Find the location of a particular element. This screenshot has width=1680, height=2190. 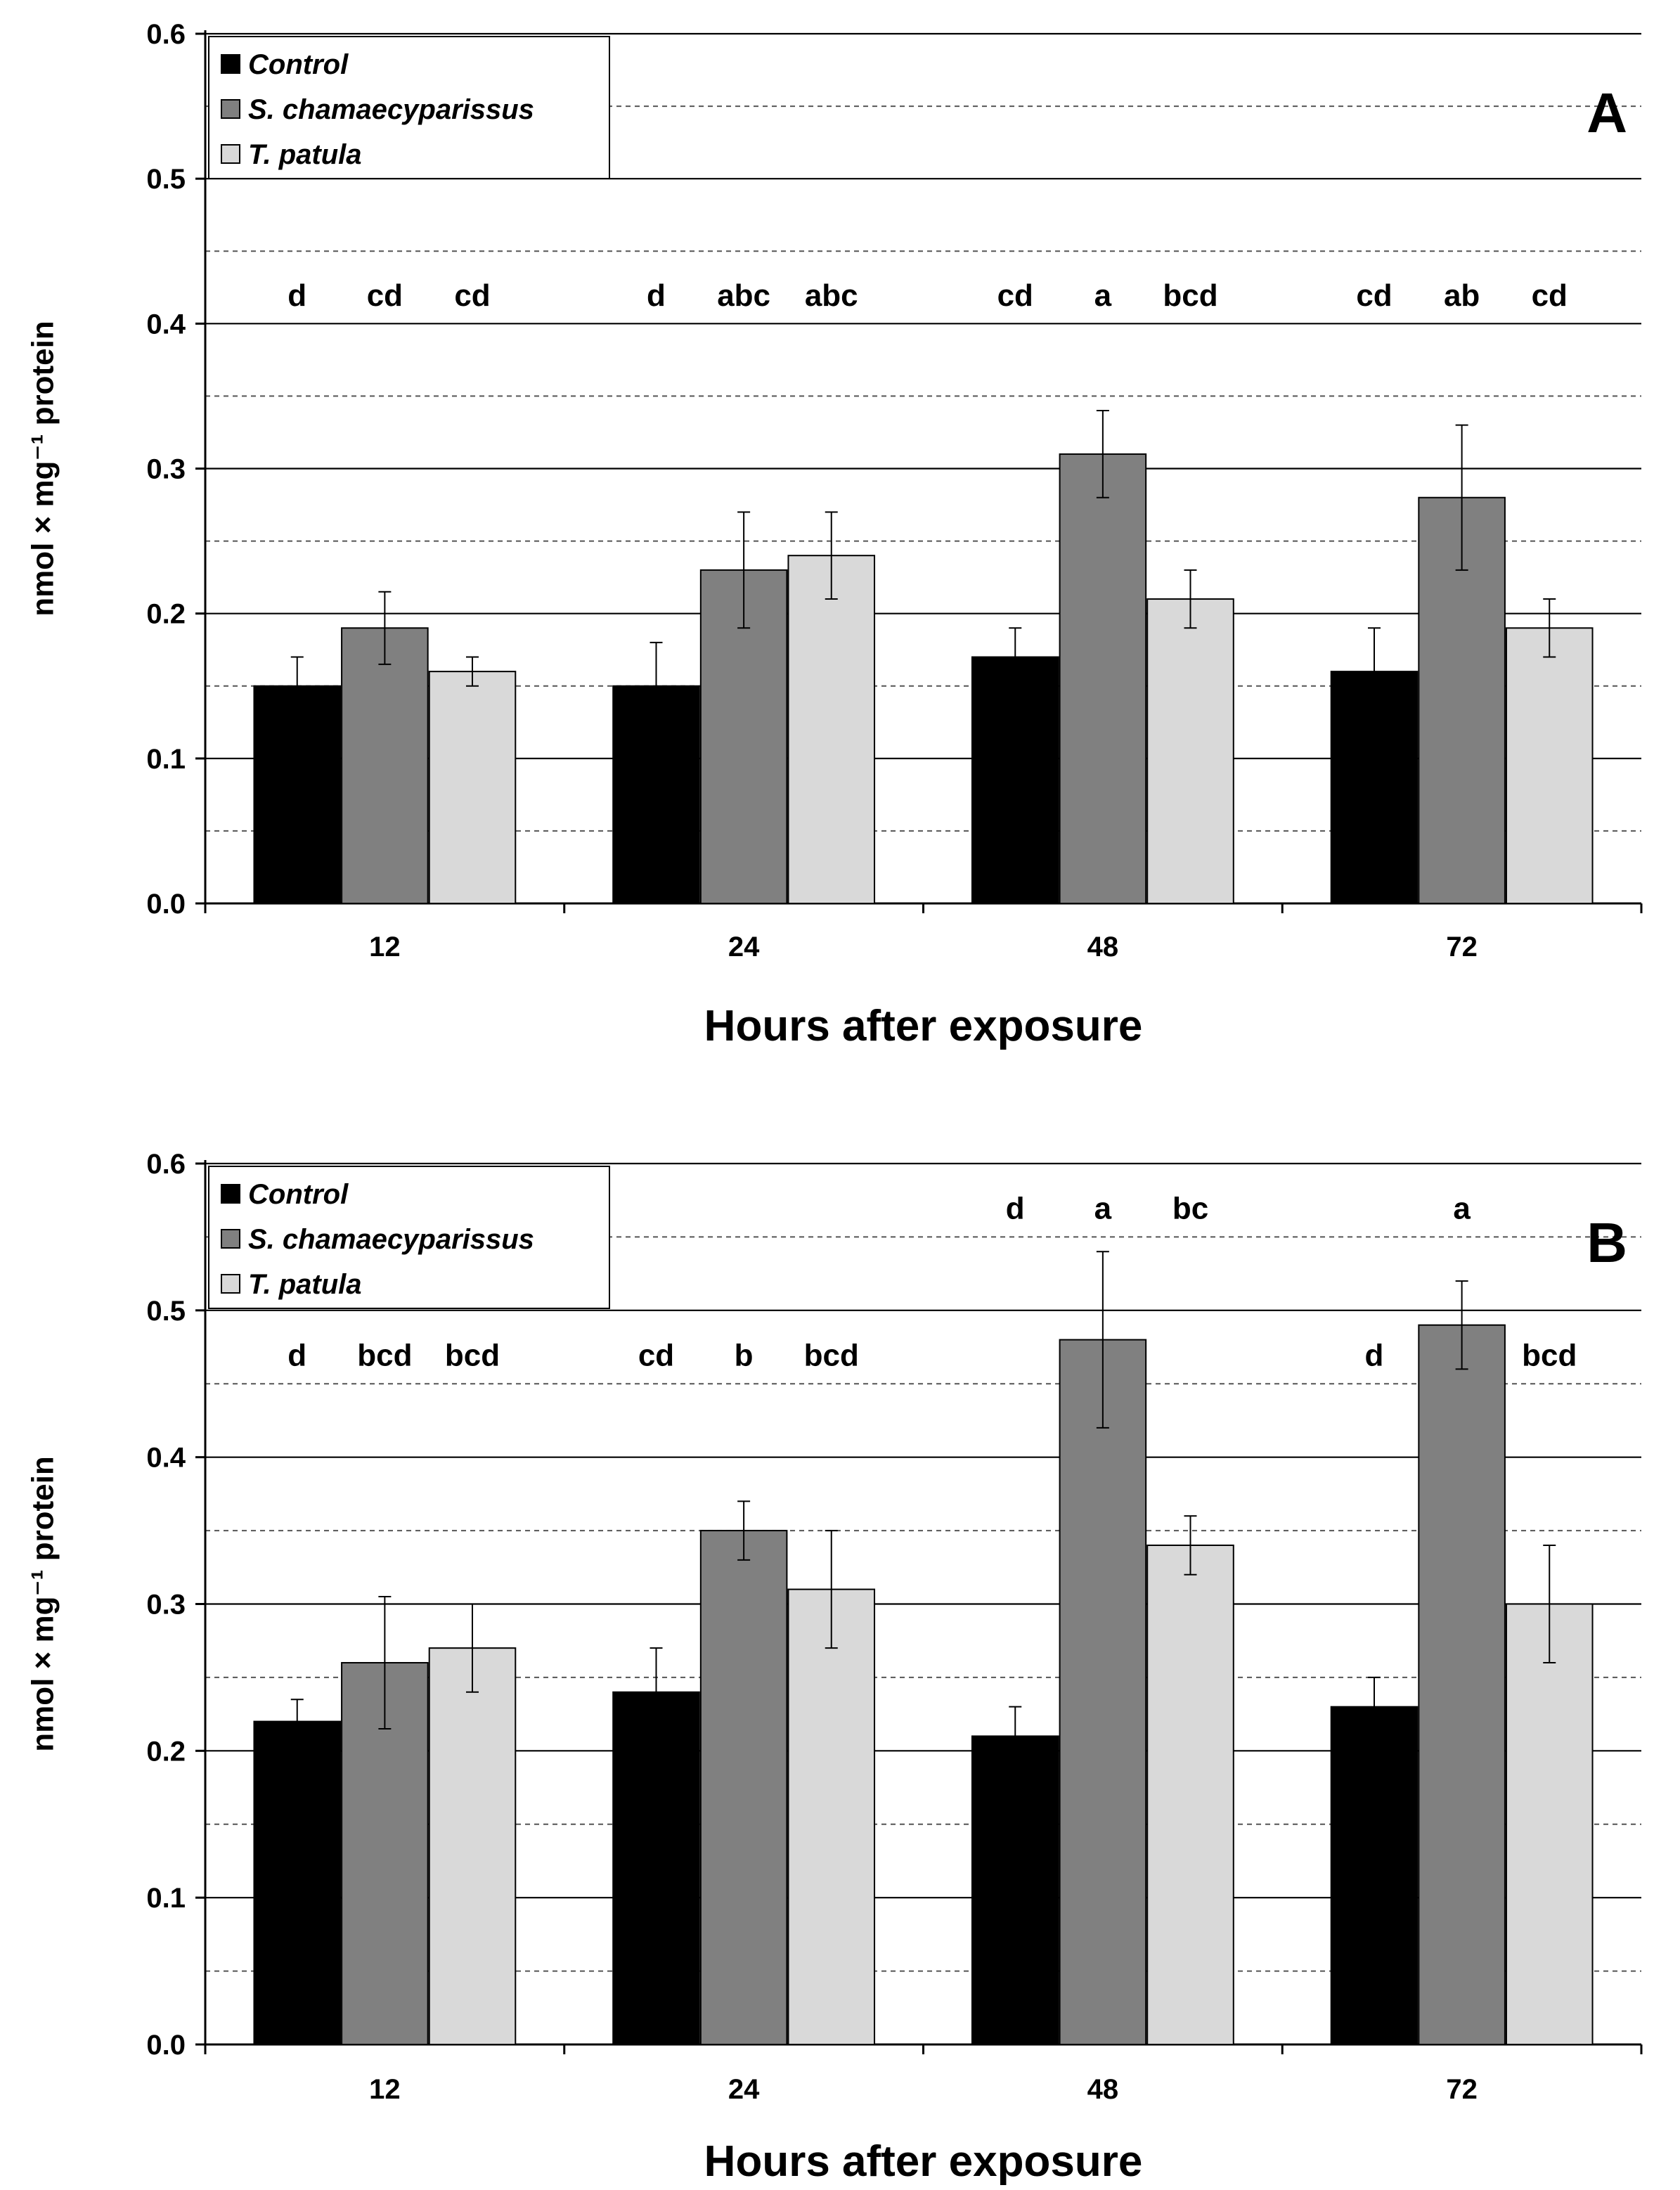

bar-s-chamaecyparissus-24h is located at coordinates (743, 1787).